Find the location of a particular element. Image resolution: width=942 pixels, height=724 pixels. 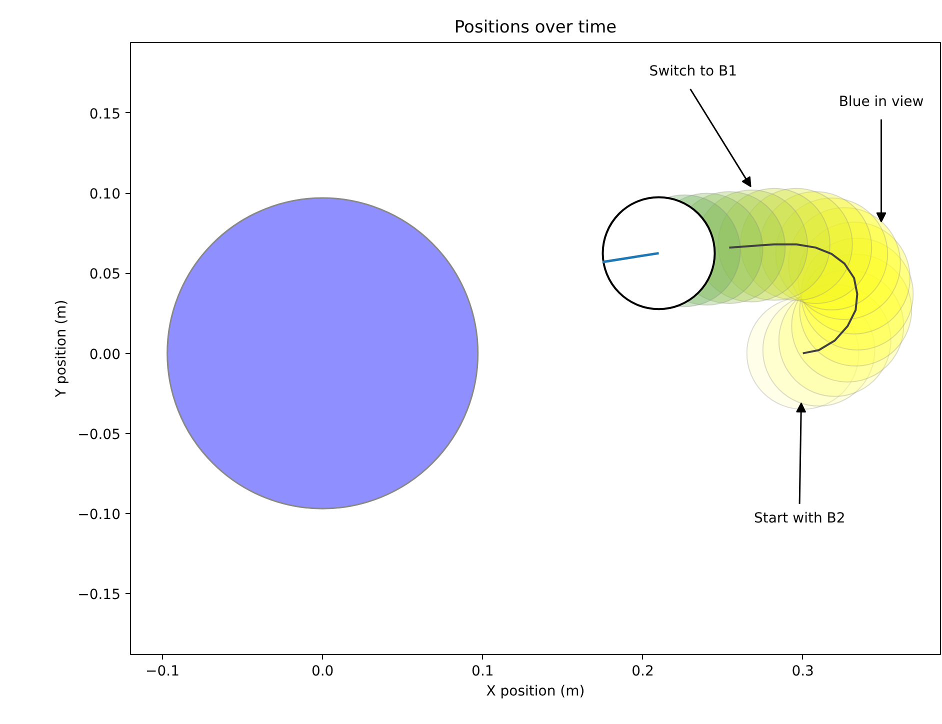

y-tick-label: 0.00 is located at coordinates (104, 354).